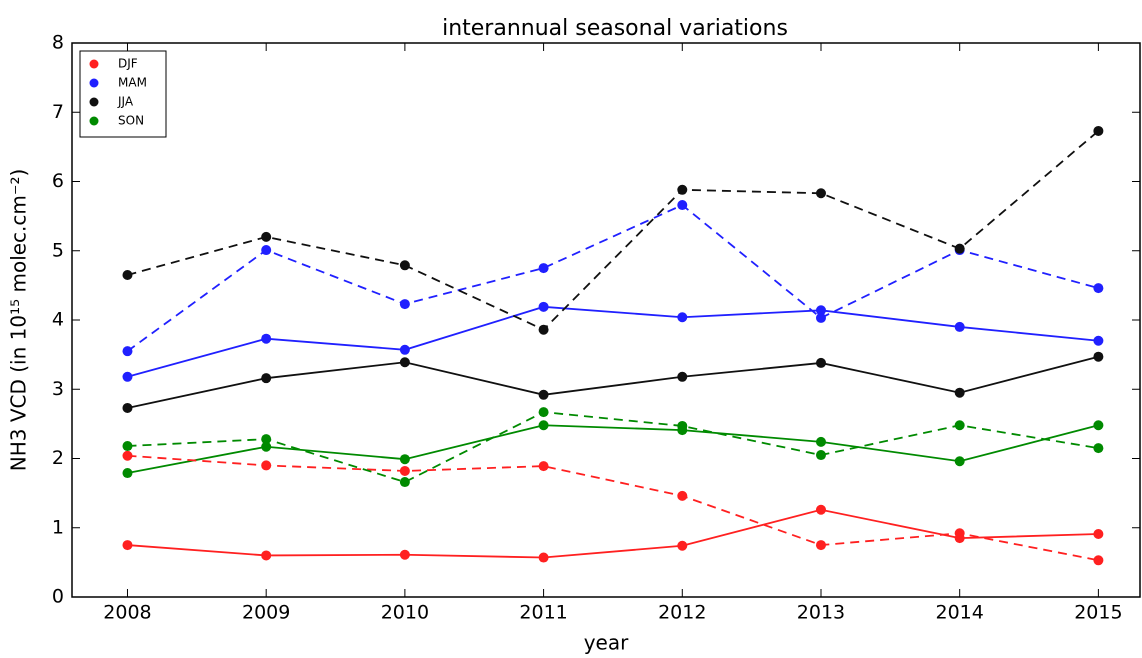  What do you see at coordinates (58, 458) in the screenshot?
I see `y-tick-label: 2` at bounding box center [58, 458].